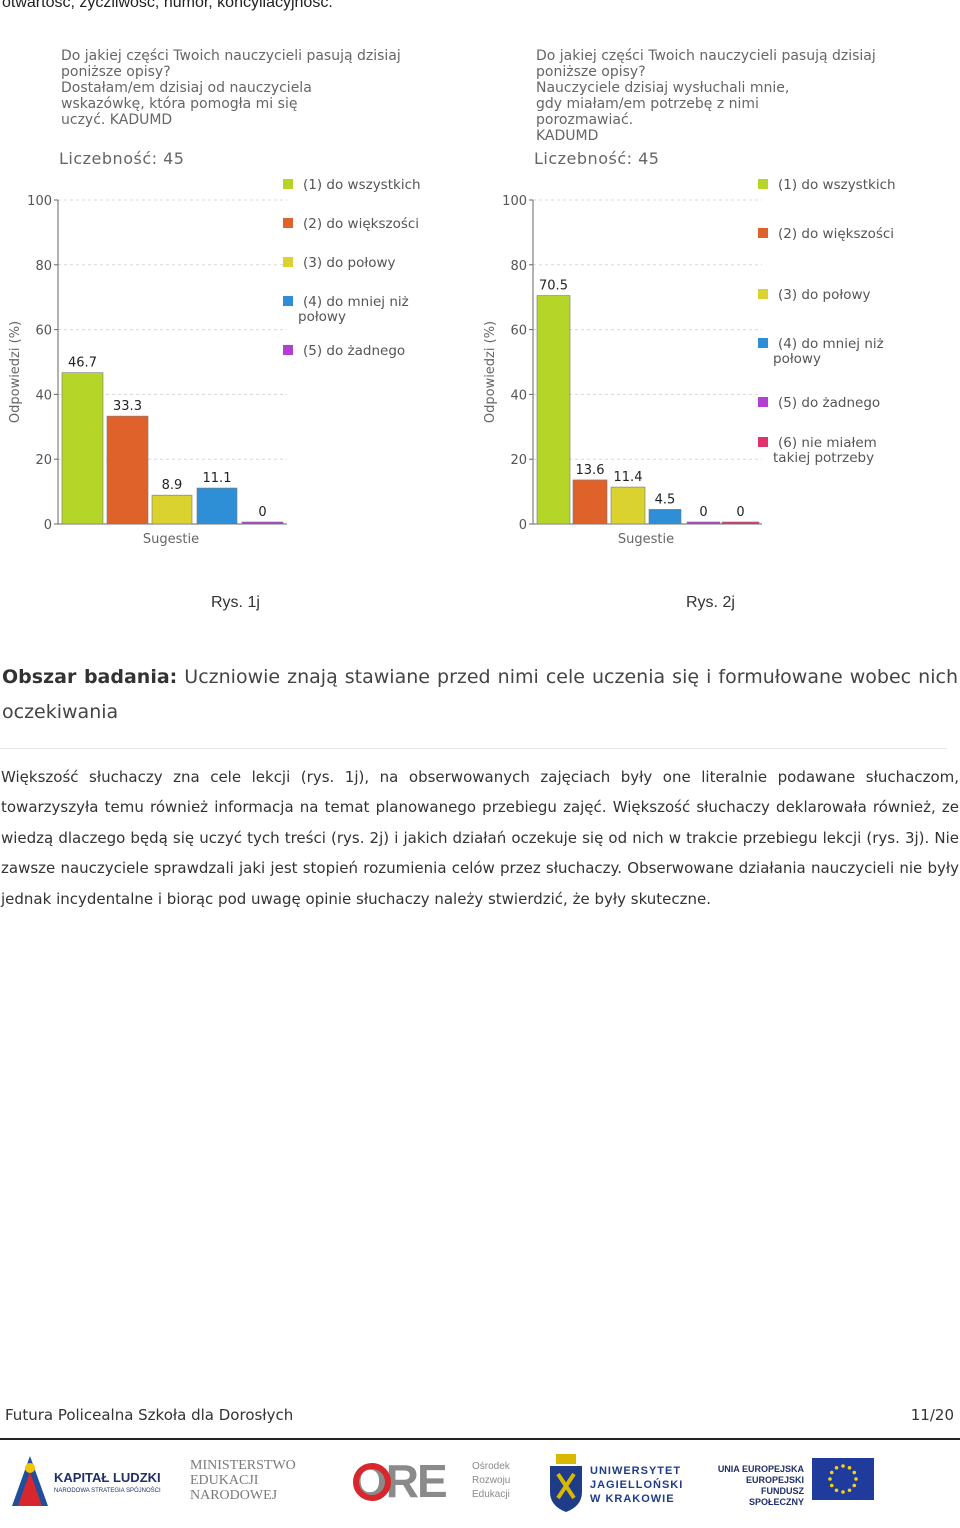 The height and width of the screenshot is (1528, 960). What do you see at coordinates (255, 1483) in the screenshot?
I see `men-logo: MINISTERSTWO EDUKACJI NARODOWEJ` at bounding box center [255, 1483].